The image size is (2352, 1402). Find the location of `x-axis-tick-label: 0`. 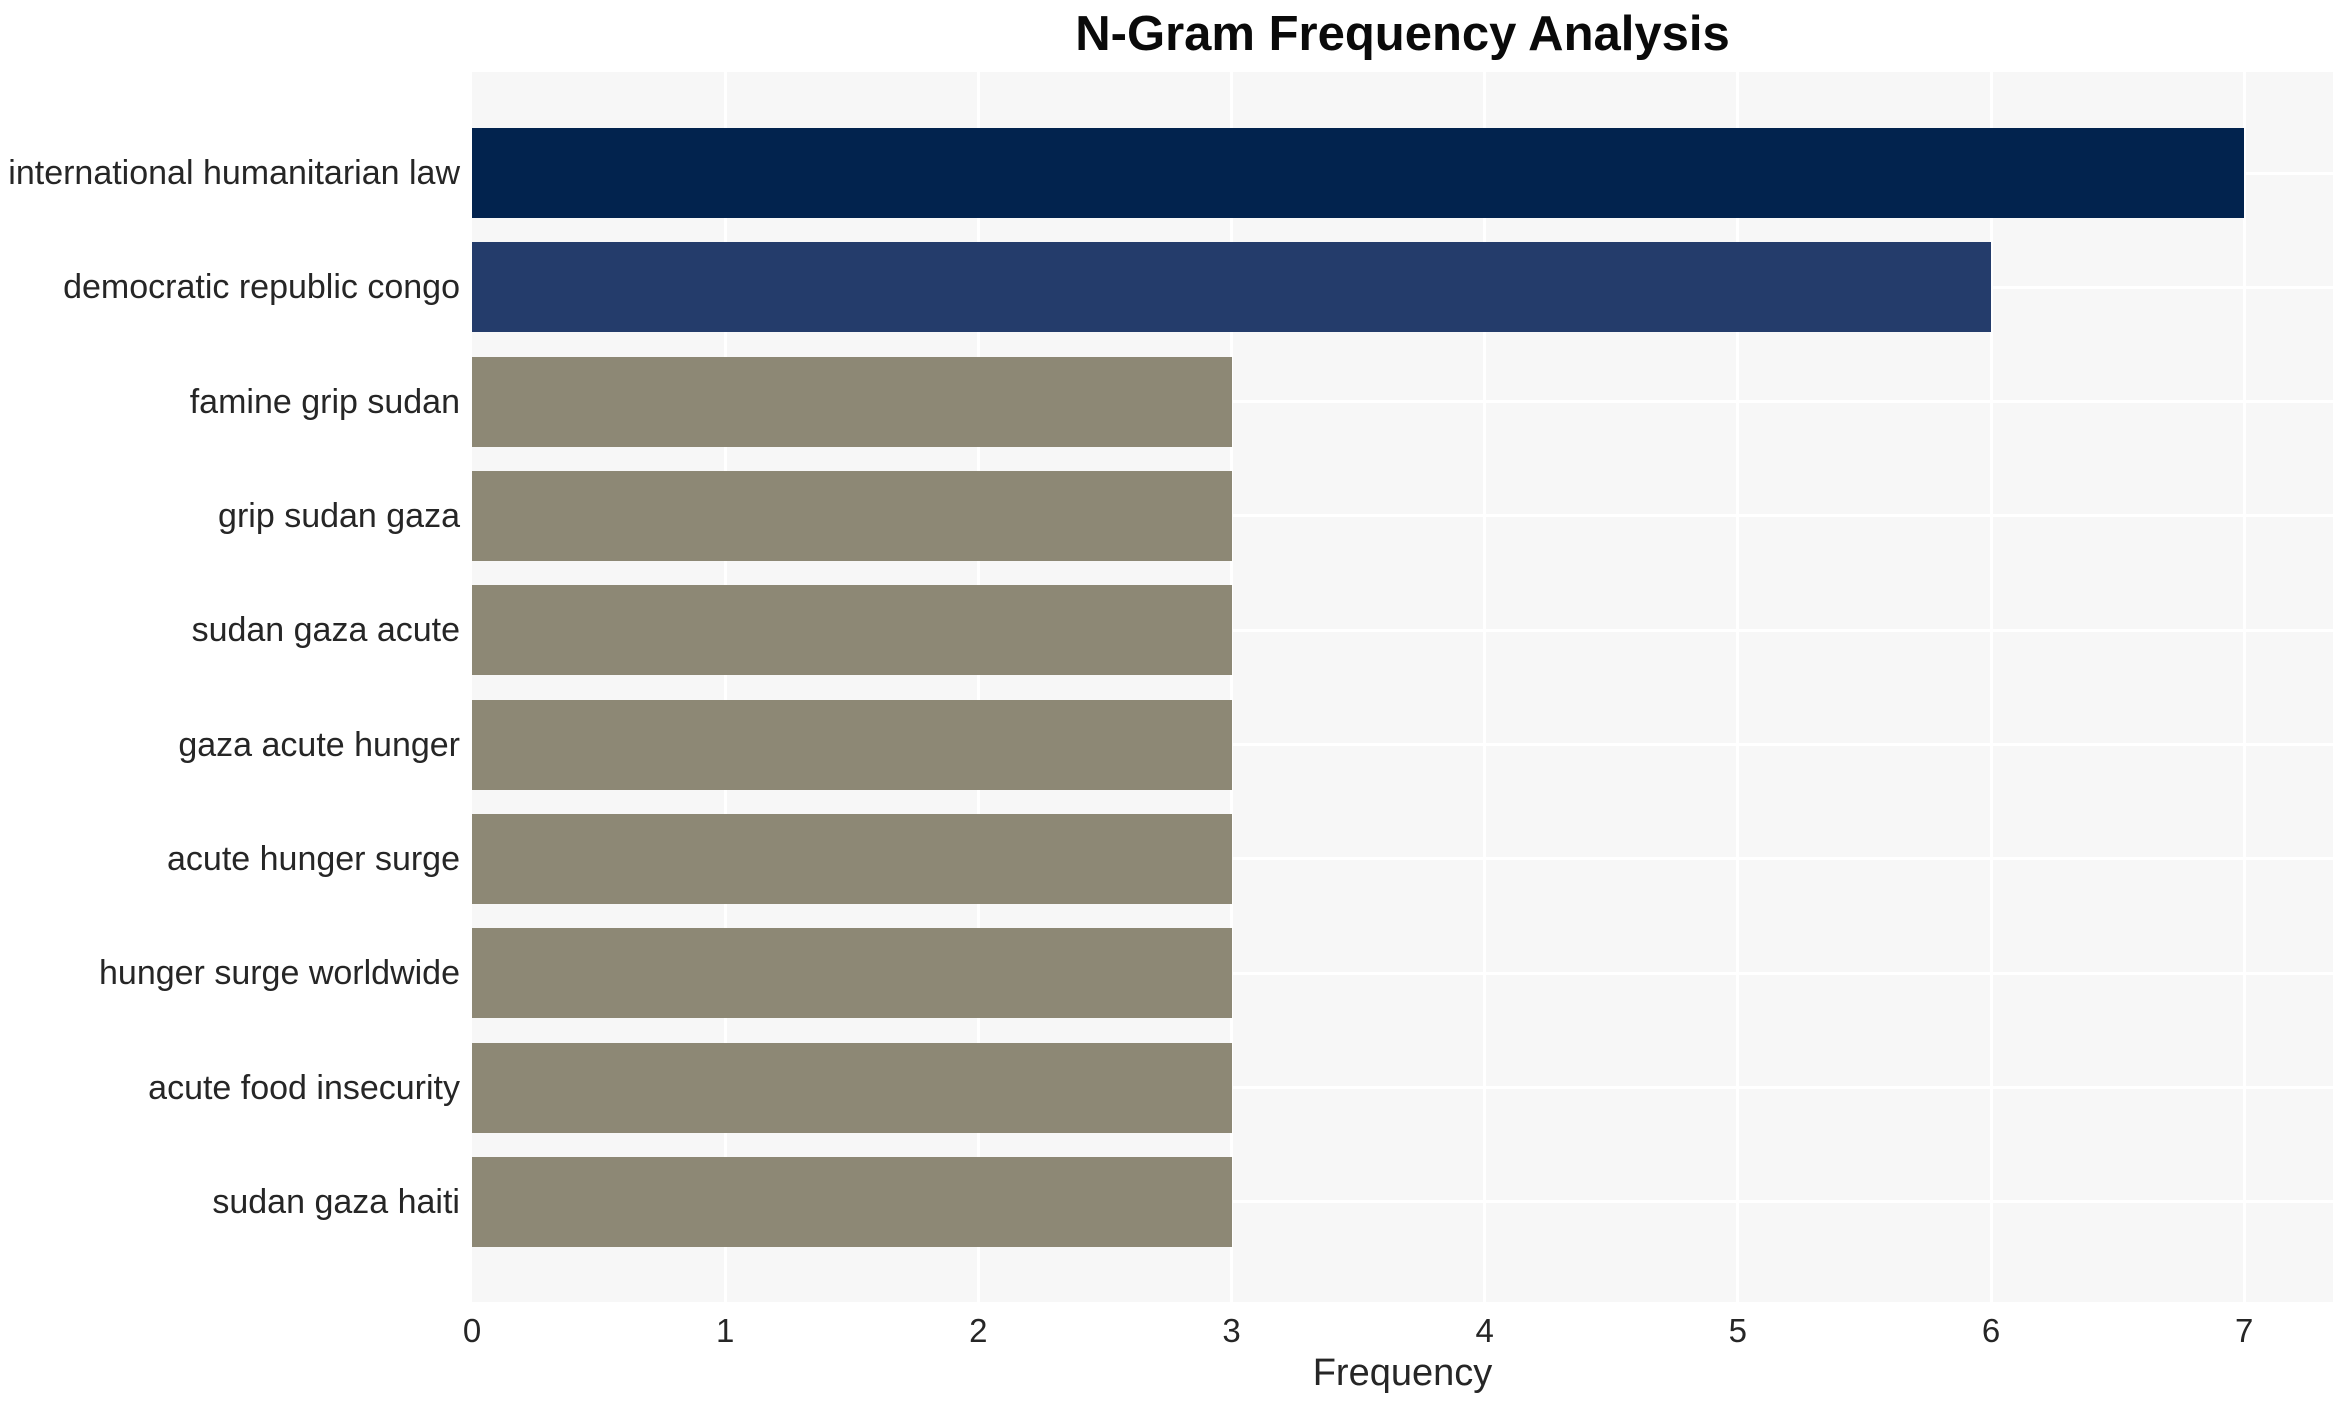

x-axis-tick-label: 0 is located at coordinates (472, 1330).